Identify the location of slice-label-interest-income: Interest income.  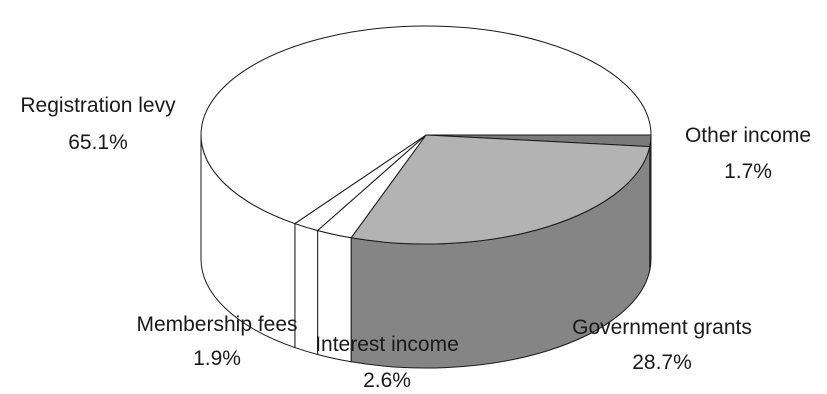
(387, 344).